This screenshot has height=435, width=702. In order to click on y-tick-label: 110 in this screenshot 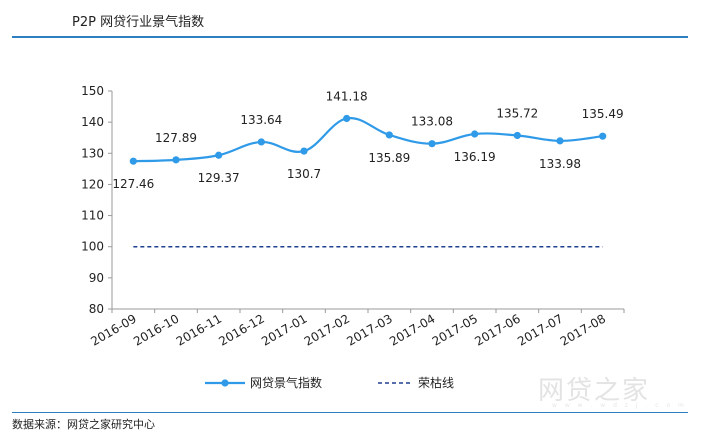, I will do `click(92, 216)`.